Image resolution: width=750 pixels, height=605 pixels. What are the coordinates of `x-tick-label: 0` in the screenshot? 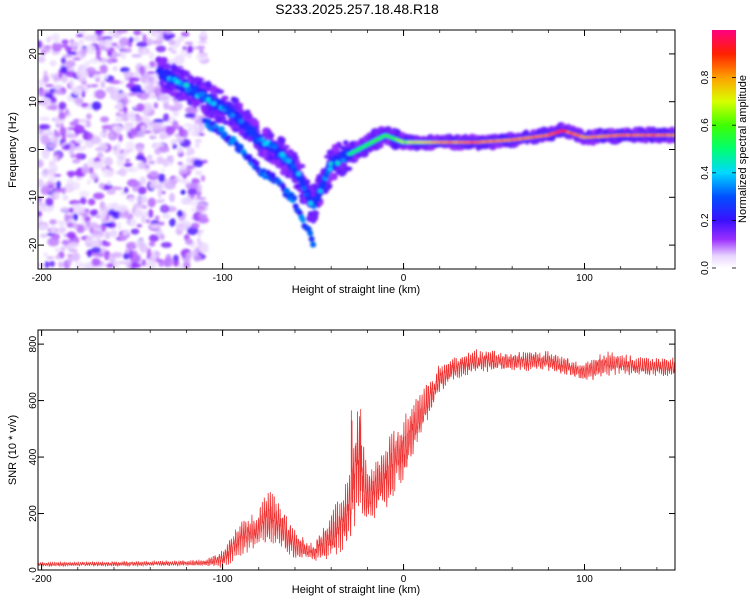 It's located at (404, 278).